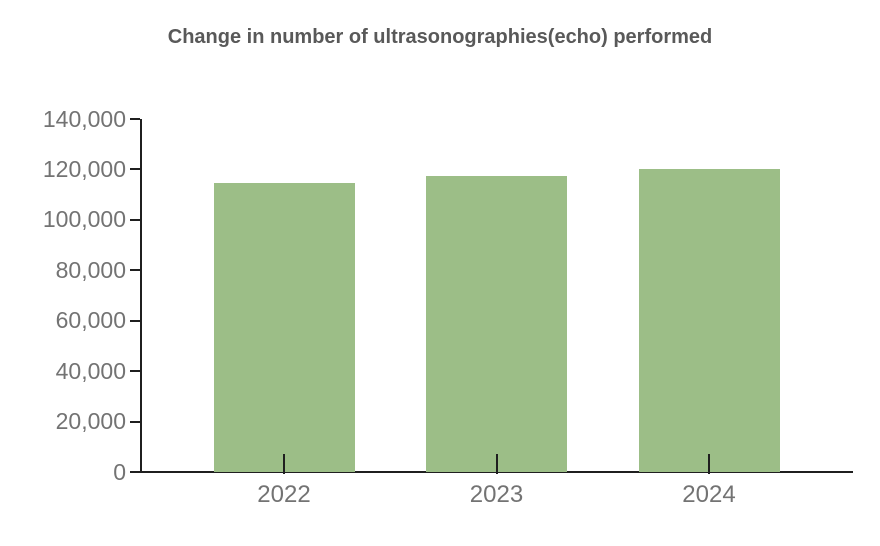  What do you see at coordinates (496, 324) in the screenshot?
I see `bar-2023` at bounding box center [496, 324].